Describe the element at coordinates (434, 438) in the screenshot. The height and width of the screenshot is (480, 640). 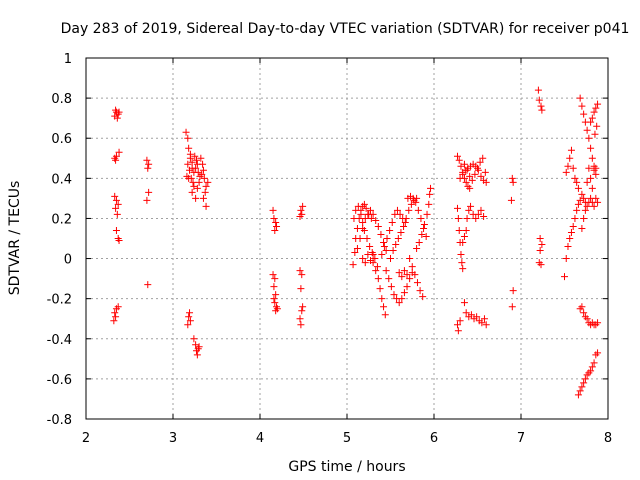
I see `x-tick-label: 6` at that location.